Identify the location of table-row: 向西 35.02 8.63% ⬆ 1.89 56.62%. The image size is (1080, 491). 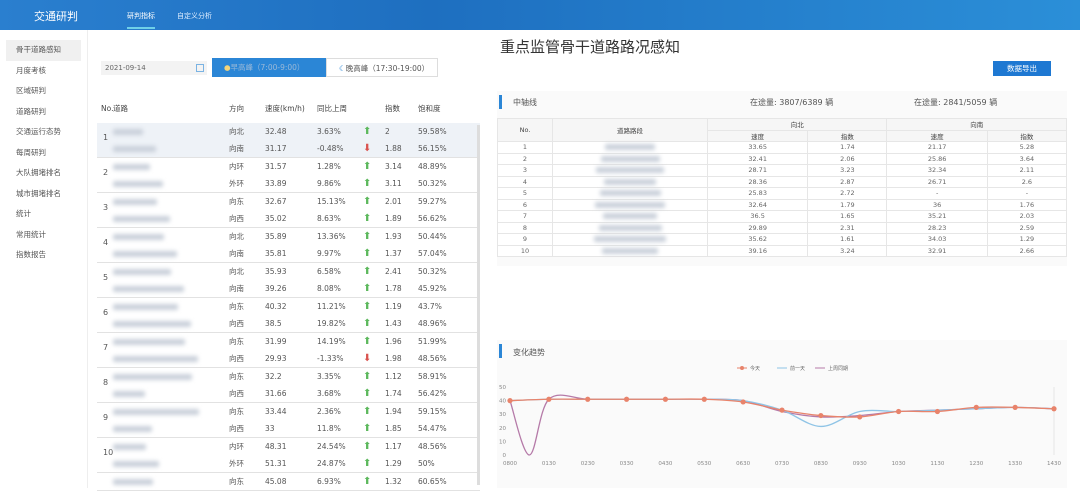
(288, 218).